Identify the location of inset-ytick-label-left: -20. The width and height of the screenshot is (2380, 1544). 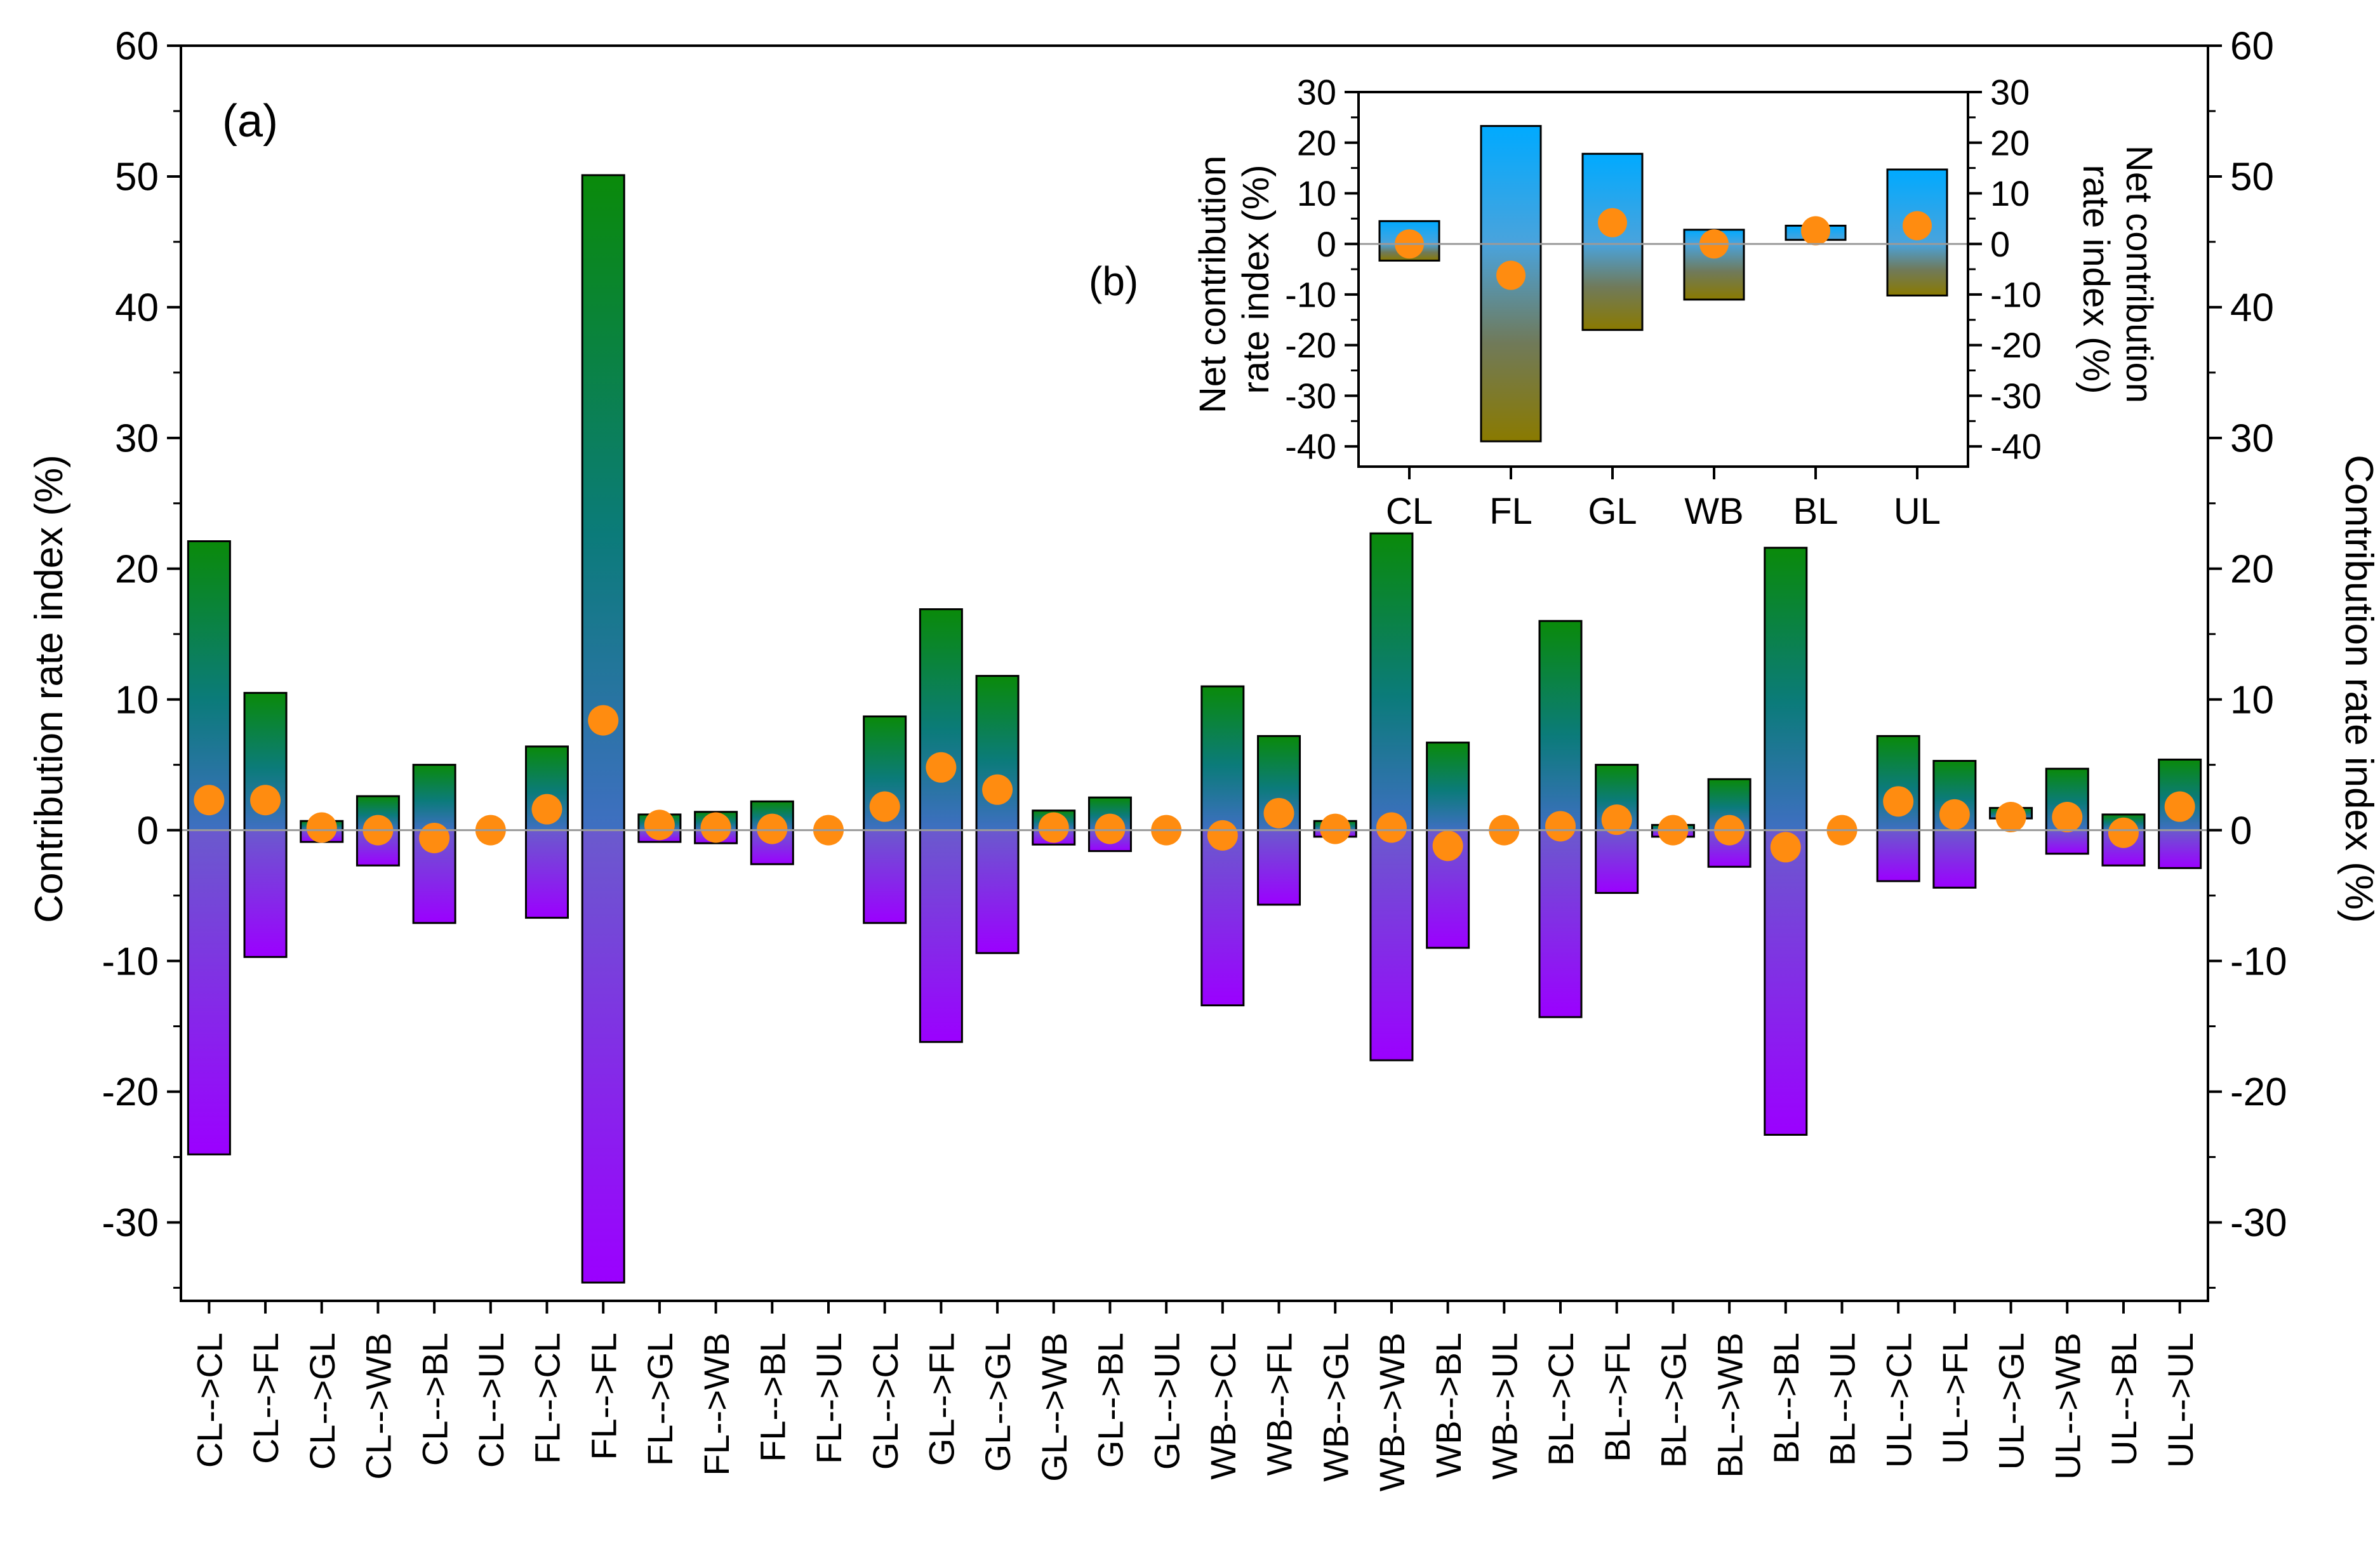
(1310, 345).